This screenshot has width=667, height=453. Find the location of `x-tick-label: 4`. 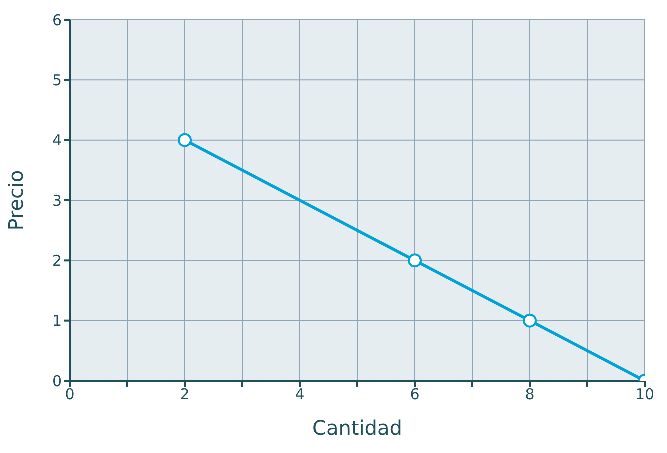

x-tick-label: 4 is located at coordinates (300, 395).